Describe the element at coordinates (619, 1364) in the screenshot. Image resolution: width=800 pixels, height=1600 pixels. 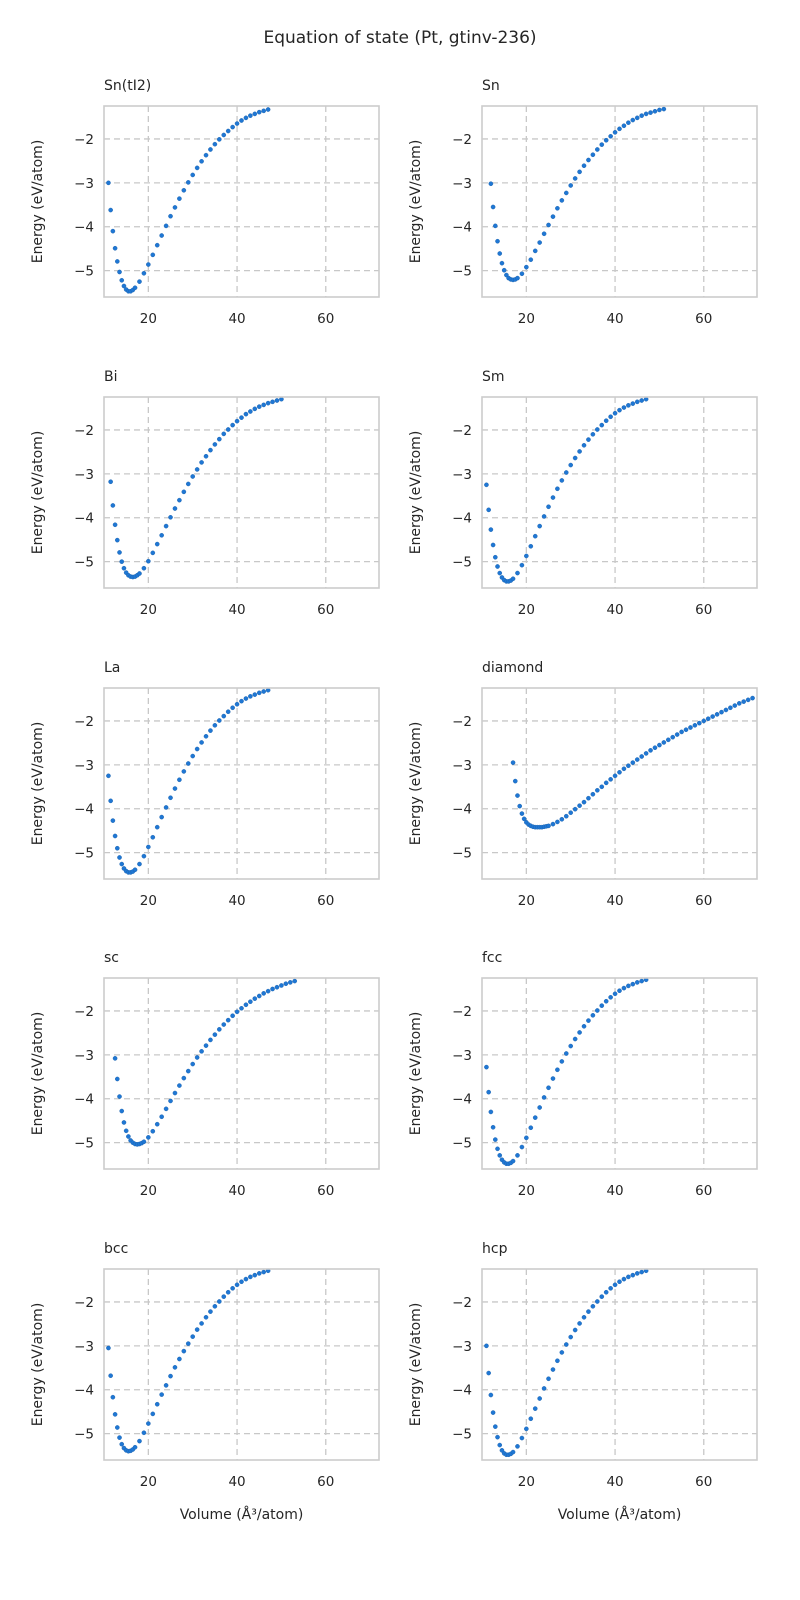
I see `axes-frame` at that location.